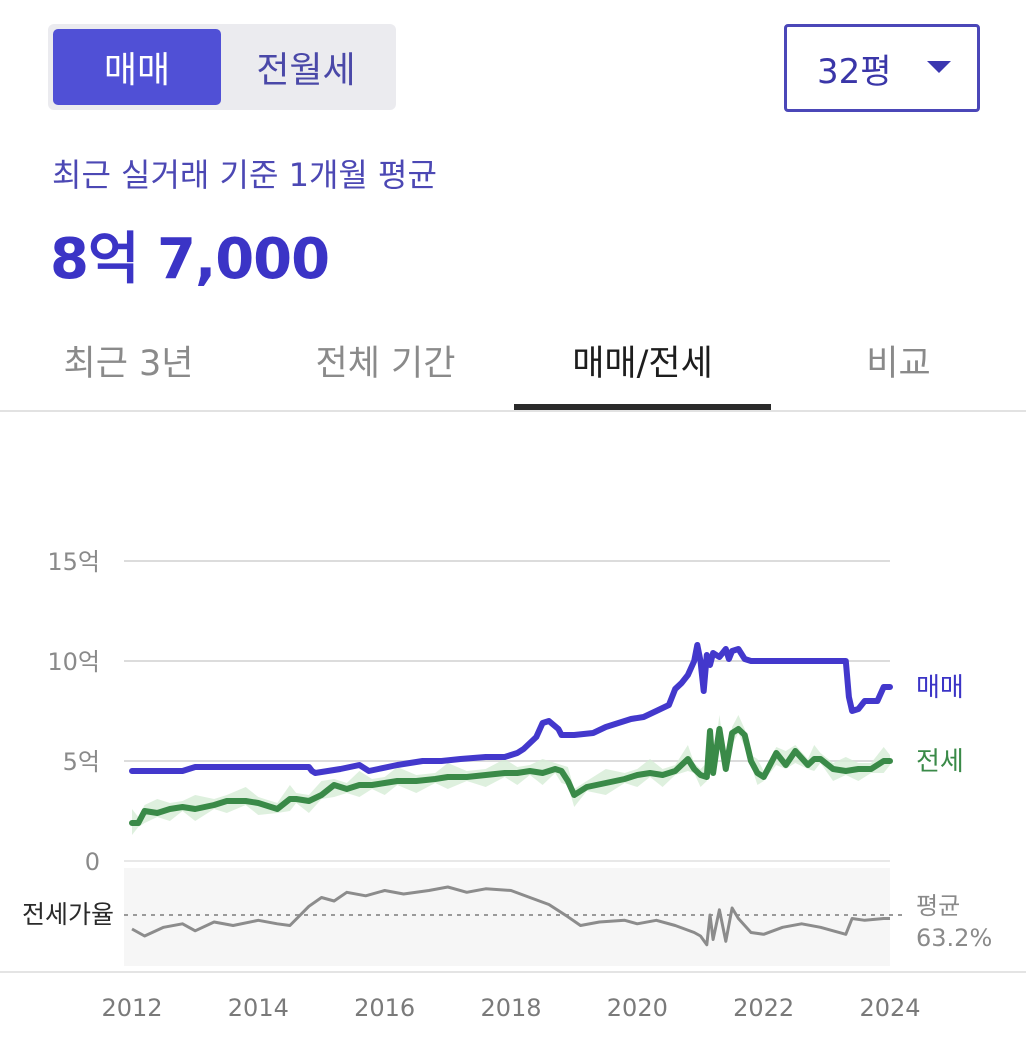 This screenshot has width=1026, height=1045. Describe the element at coordinates (73, 562) in the screenshot. I see `y-tick-label: 15억` at that location.